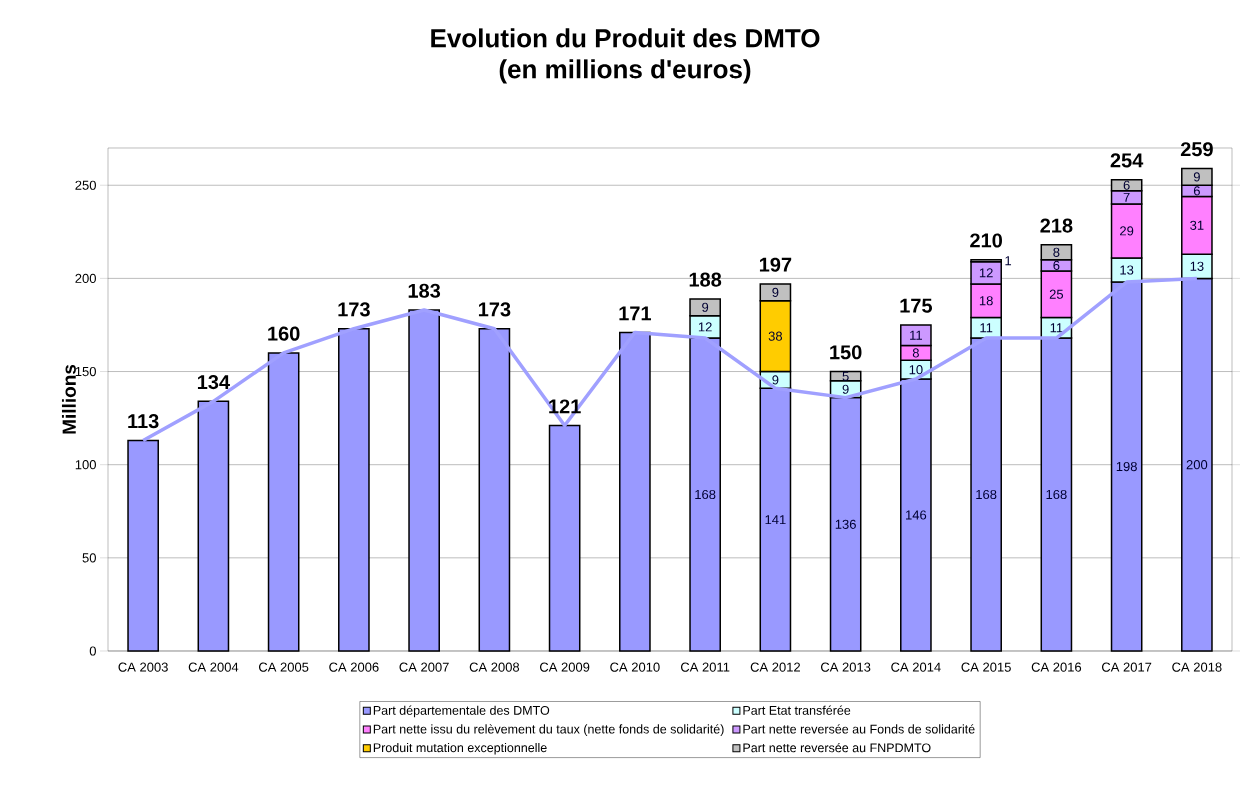 This screenshot has width=1250, height=791. Describe the element at coordinates (354, 667) in the screenshot. I see `x-tick-label: CA 2006` at that location.